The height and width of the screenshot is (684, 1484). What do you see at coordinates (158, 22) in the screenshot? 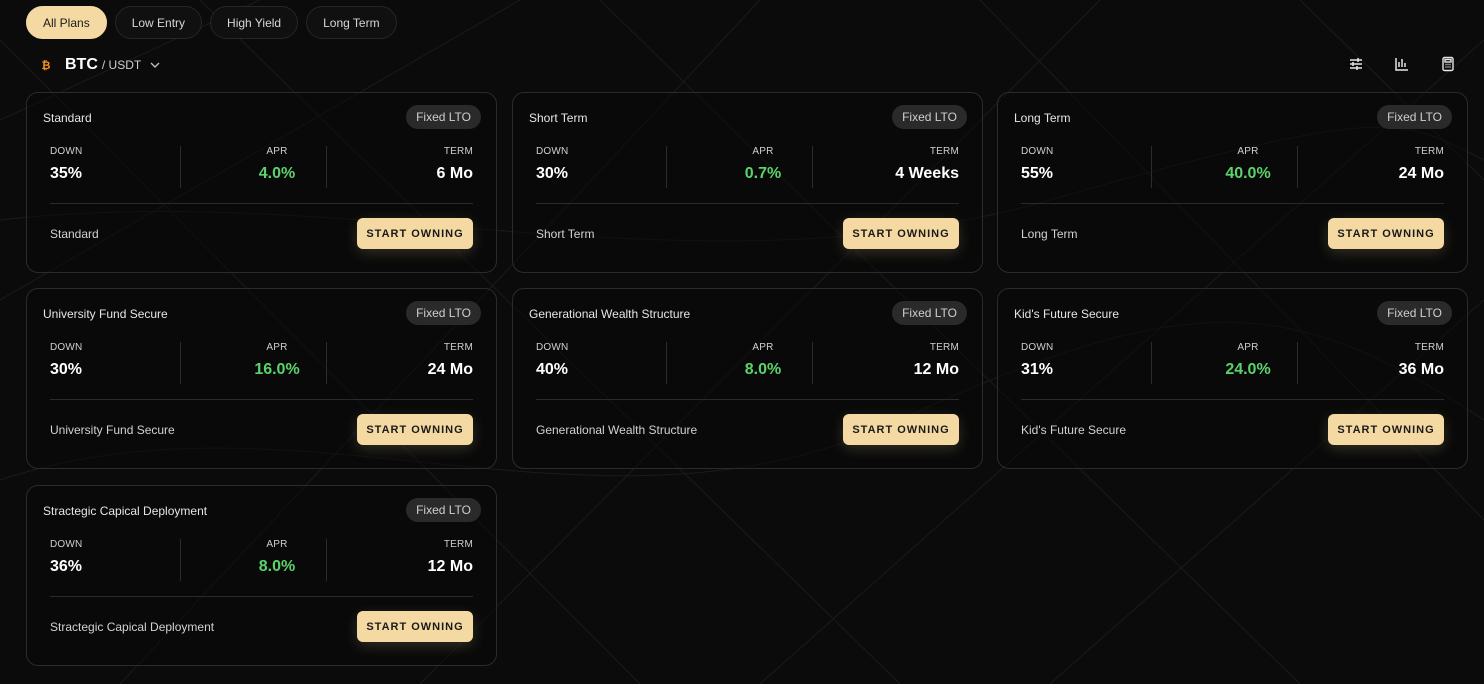
I see `tab-low-entry: Low Entry` at bounding box center [158, 22].